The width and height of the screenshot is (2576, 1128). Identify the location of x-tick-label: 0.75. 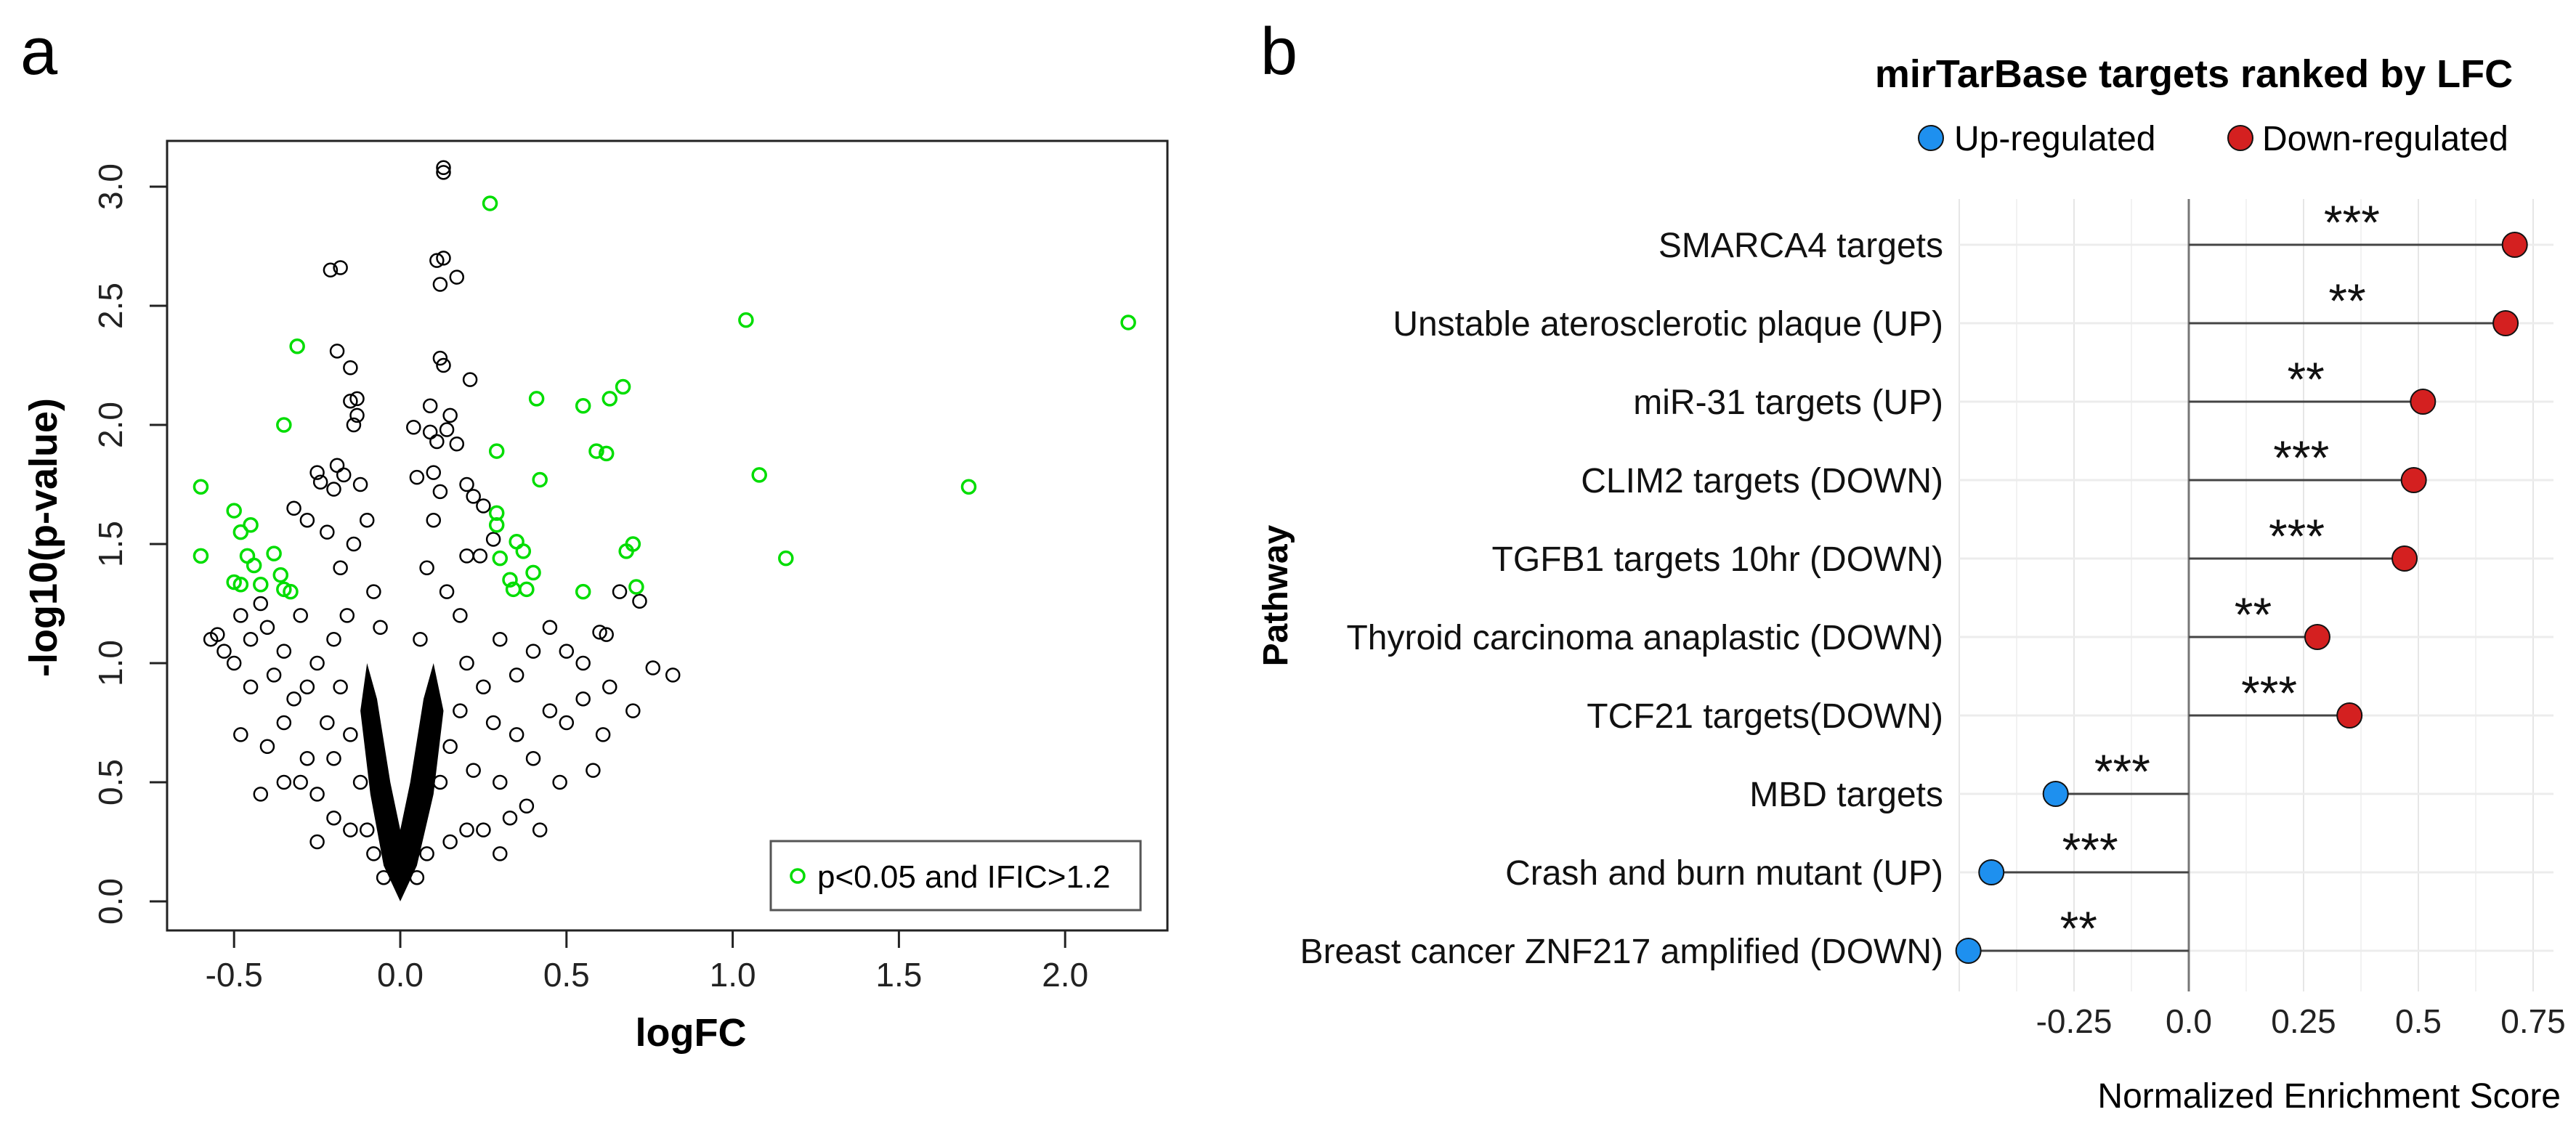
(2533, 1021).